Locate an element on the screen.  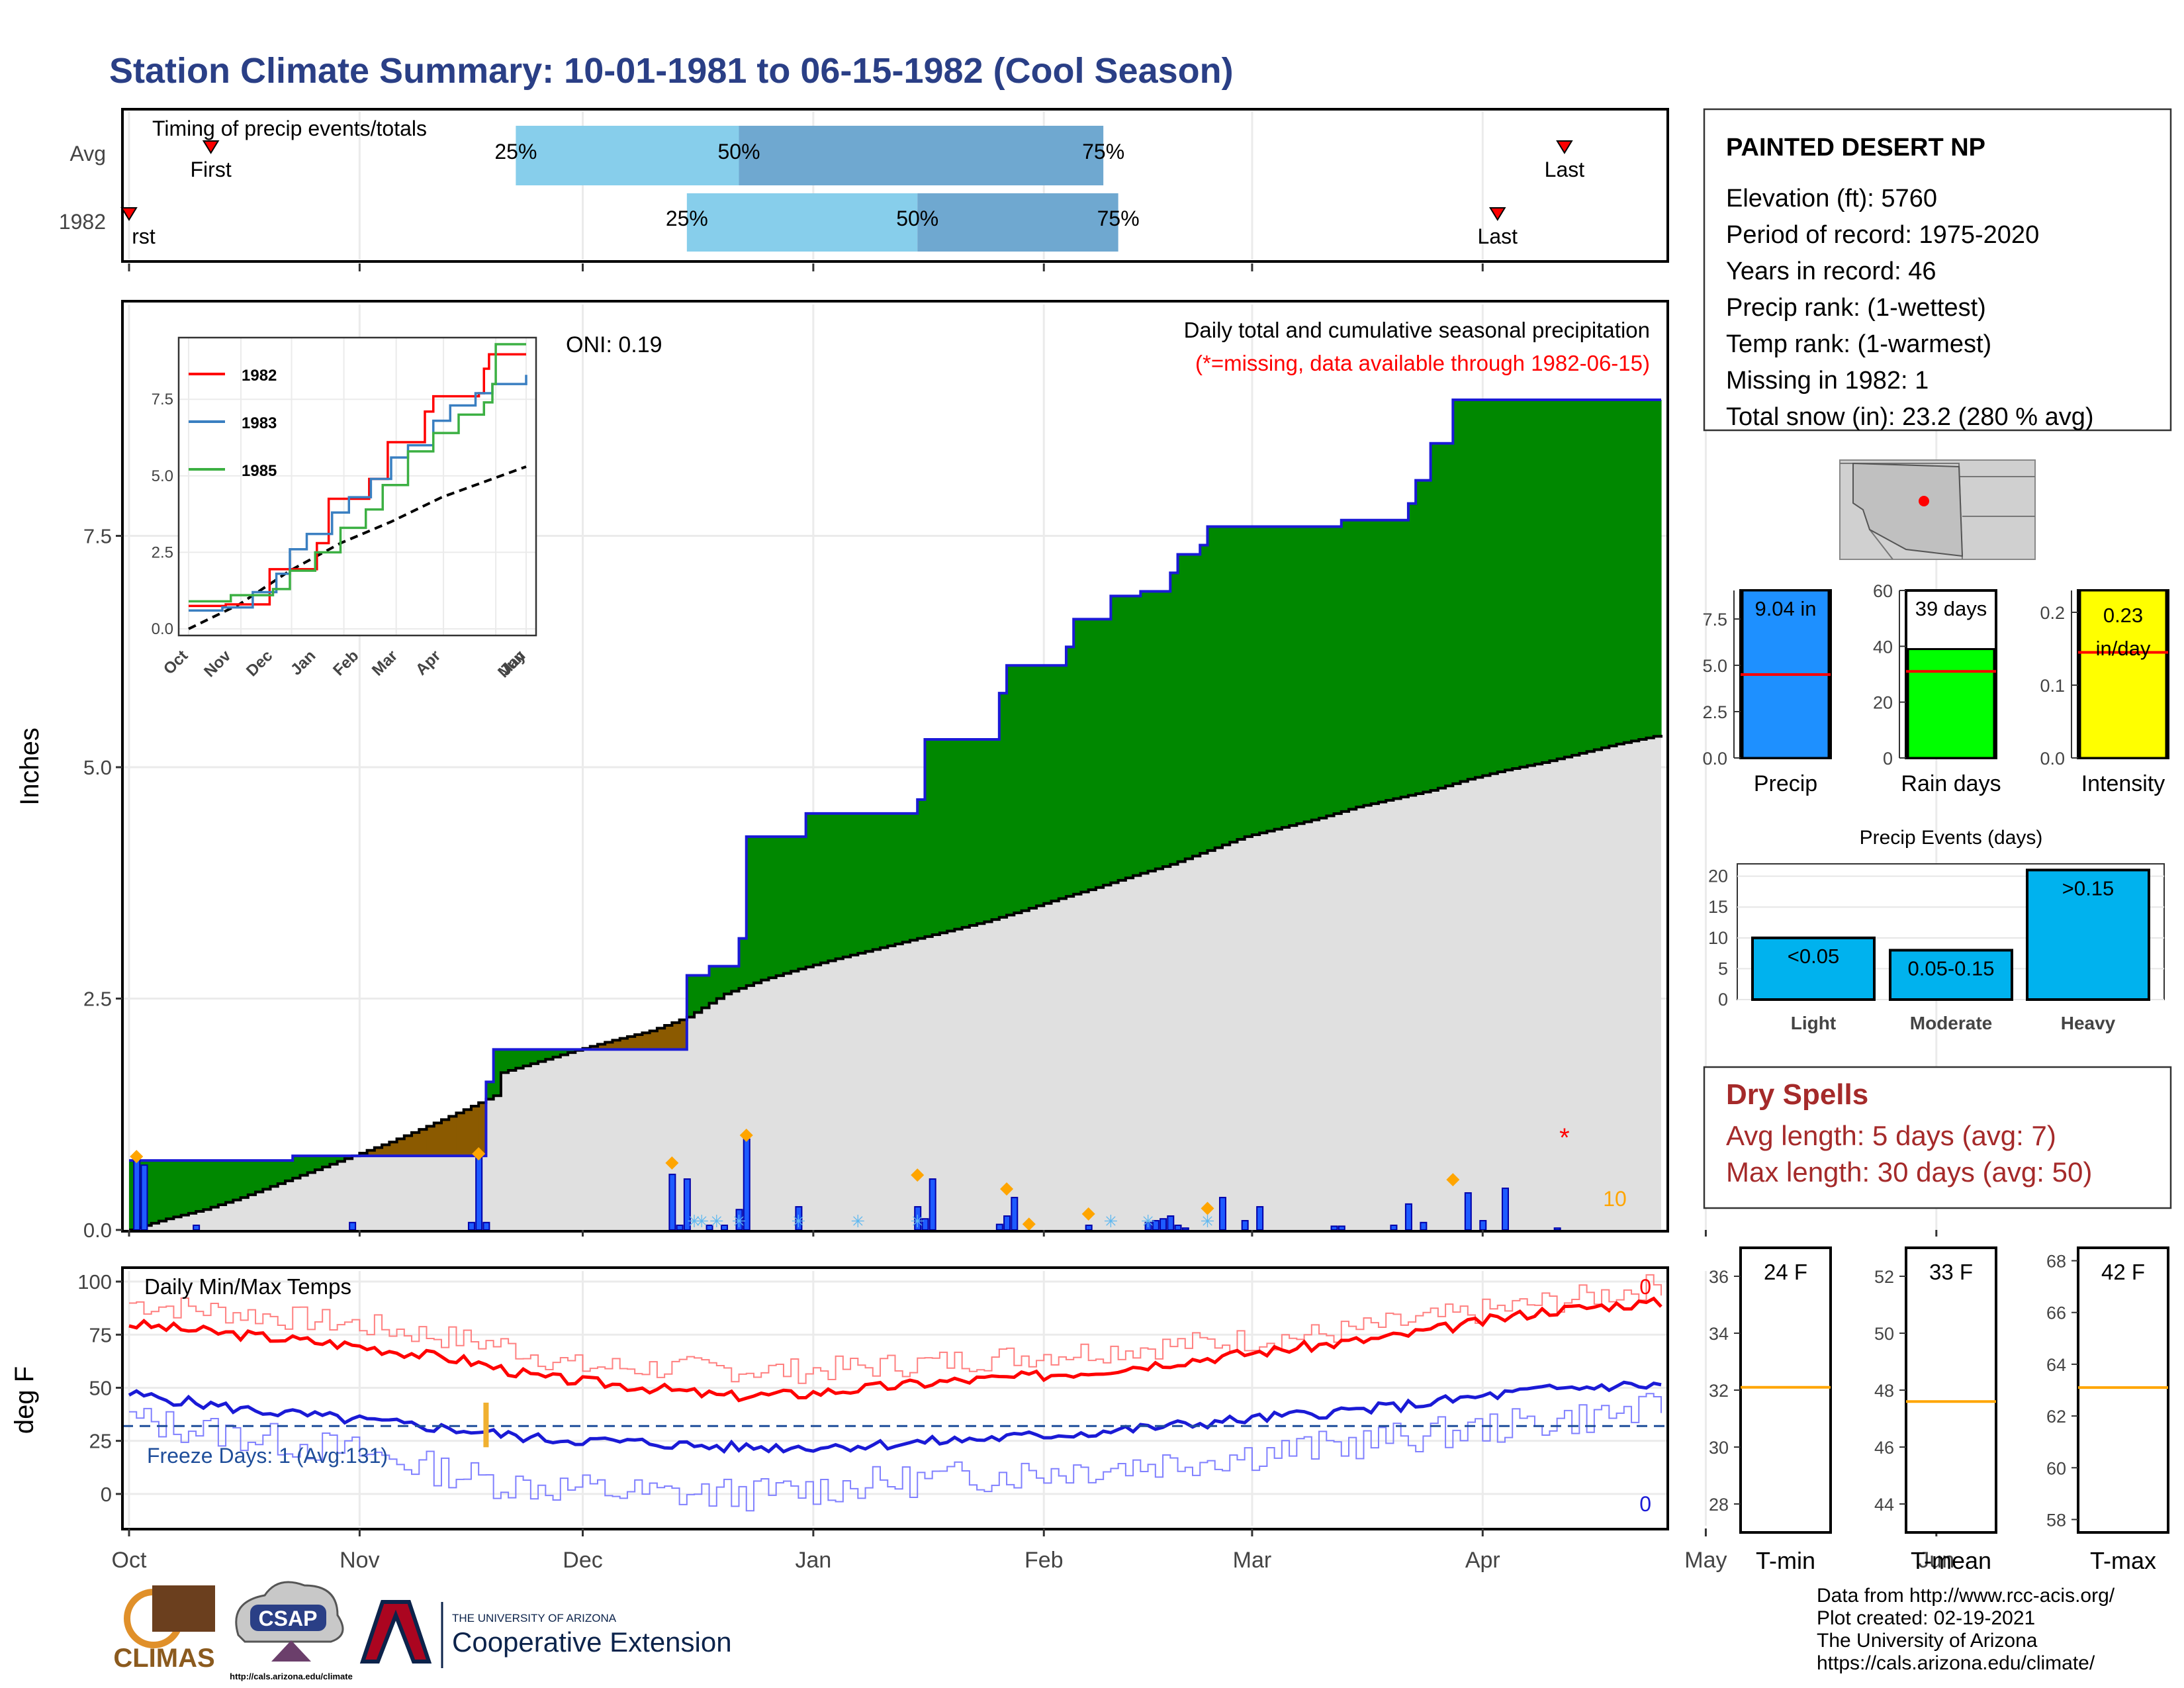
temp-box-tick-2-0: 58 is located at coordinates (2056, 1520).